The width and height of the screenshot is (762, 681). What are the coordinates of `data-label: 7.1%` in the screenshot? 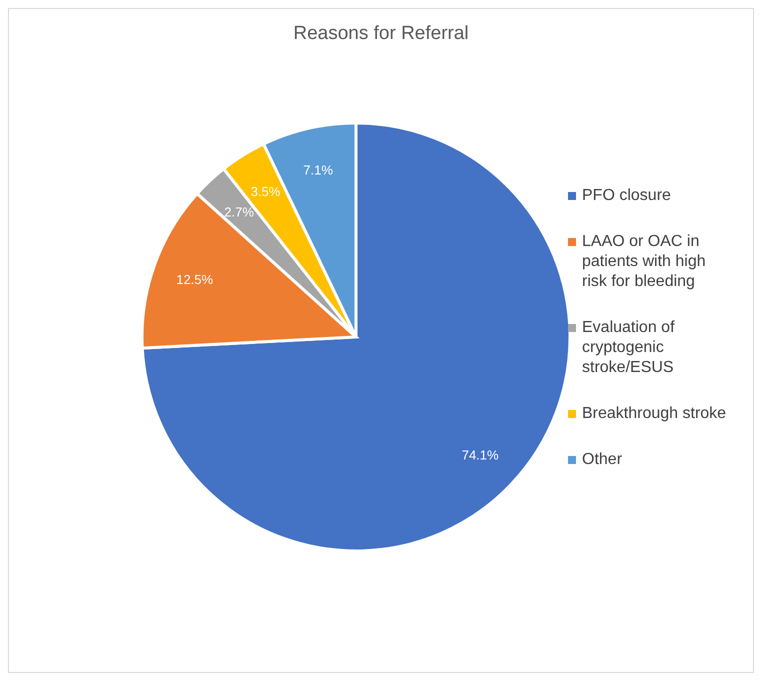 It's located at (318, 170).